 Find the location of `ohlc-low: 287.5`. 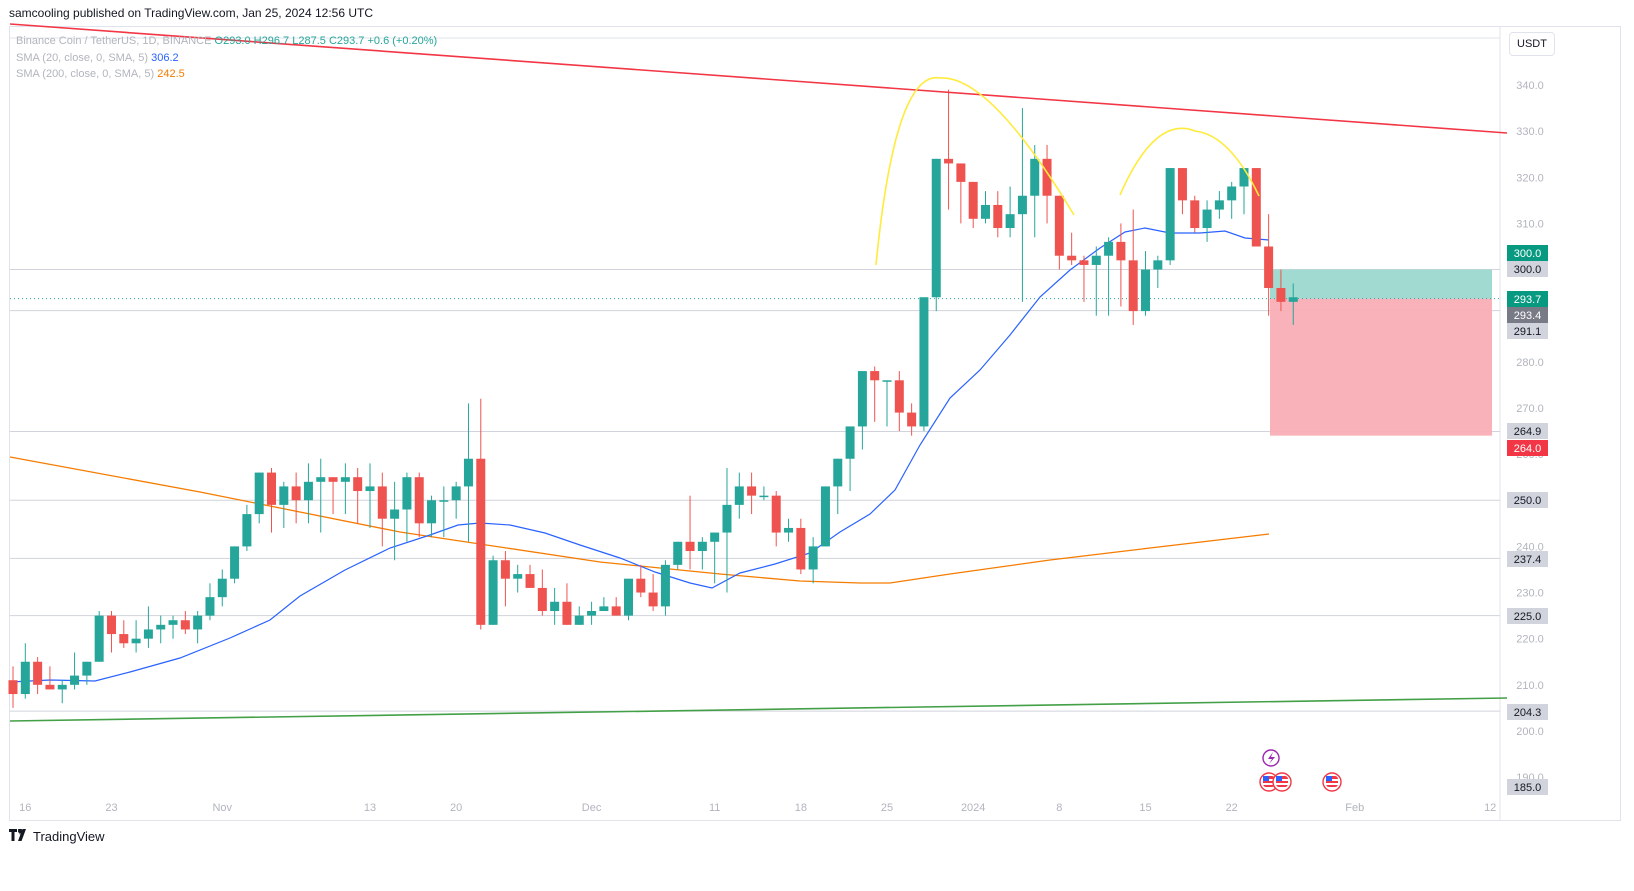

ohlc-low: 287.5 is located at coordinates (312, 41).